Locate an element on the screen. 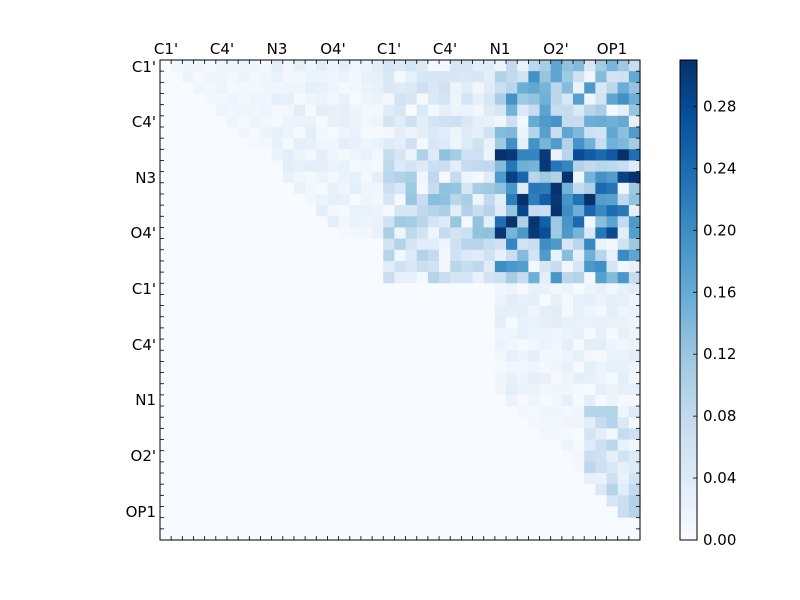 This screenshot has height=600, width=800. x-tick-label: C1' is located at coordinates (166, 49).